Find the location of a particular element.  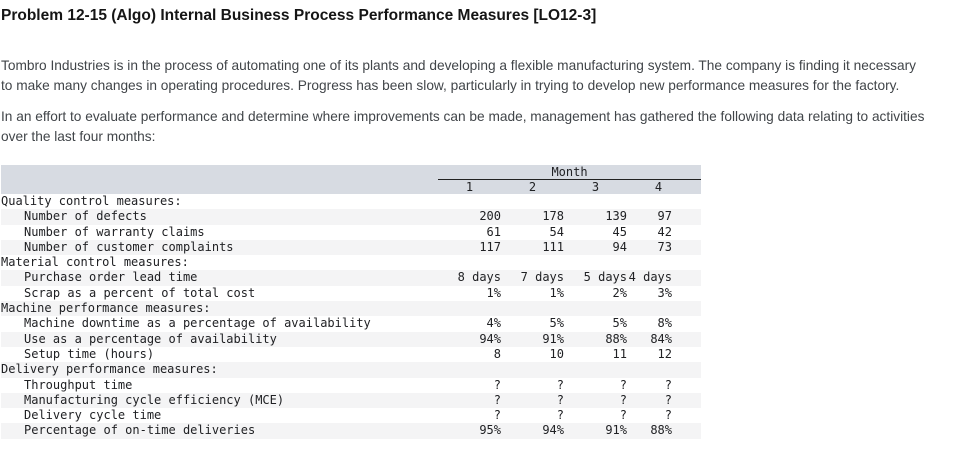

measure-label: Percentage of on-time deliveries is located at coordinates (140, 430).